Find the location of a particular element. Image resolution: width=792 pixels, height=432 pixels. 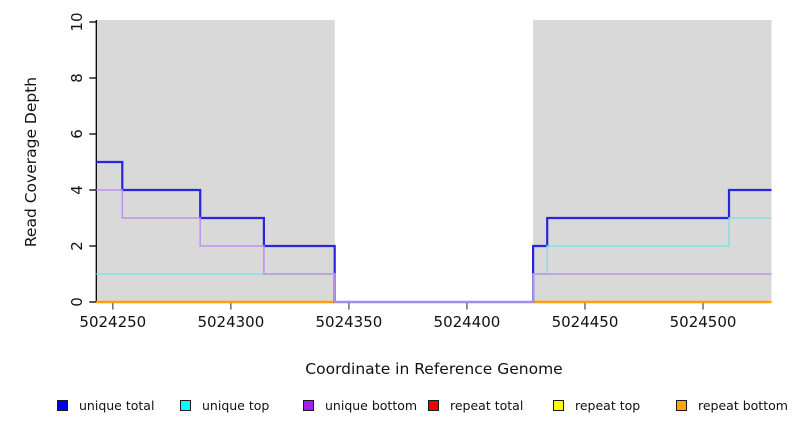

x-axis-label: Coordinate in Reference Genome is located at coordinates (434, 369).